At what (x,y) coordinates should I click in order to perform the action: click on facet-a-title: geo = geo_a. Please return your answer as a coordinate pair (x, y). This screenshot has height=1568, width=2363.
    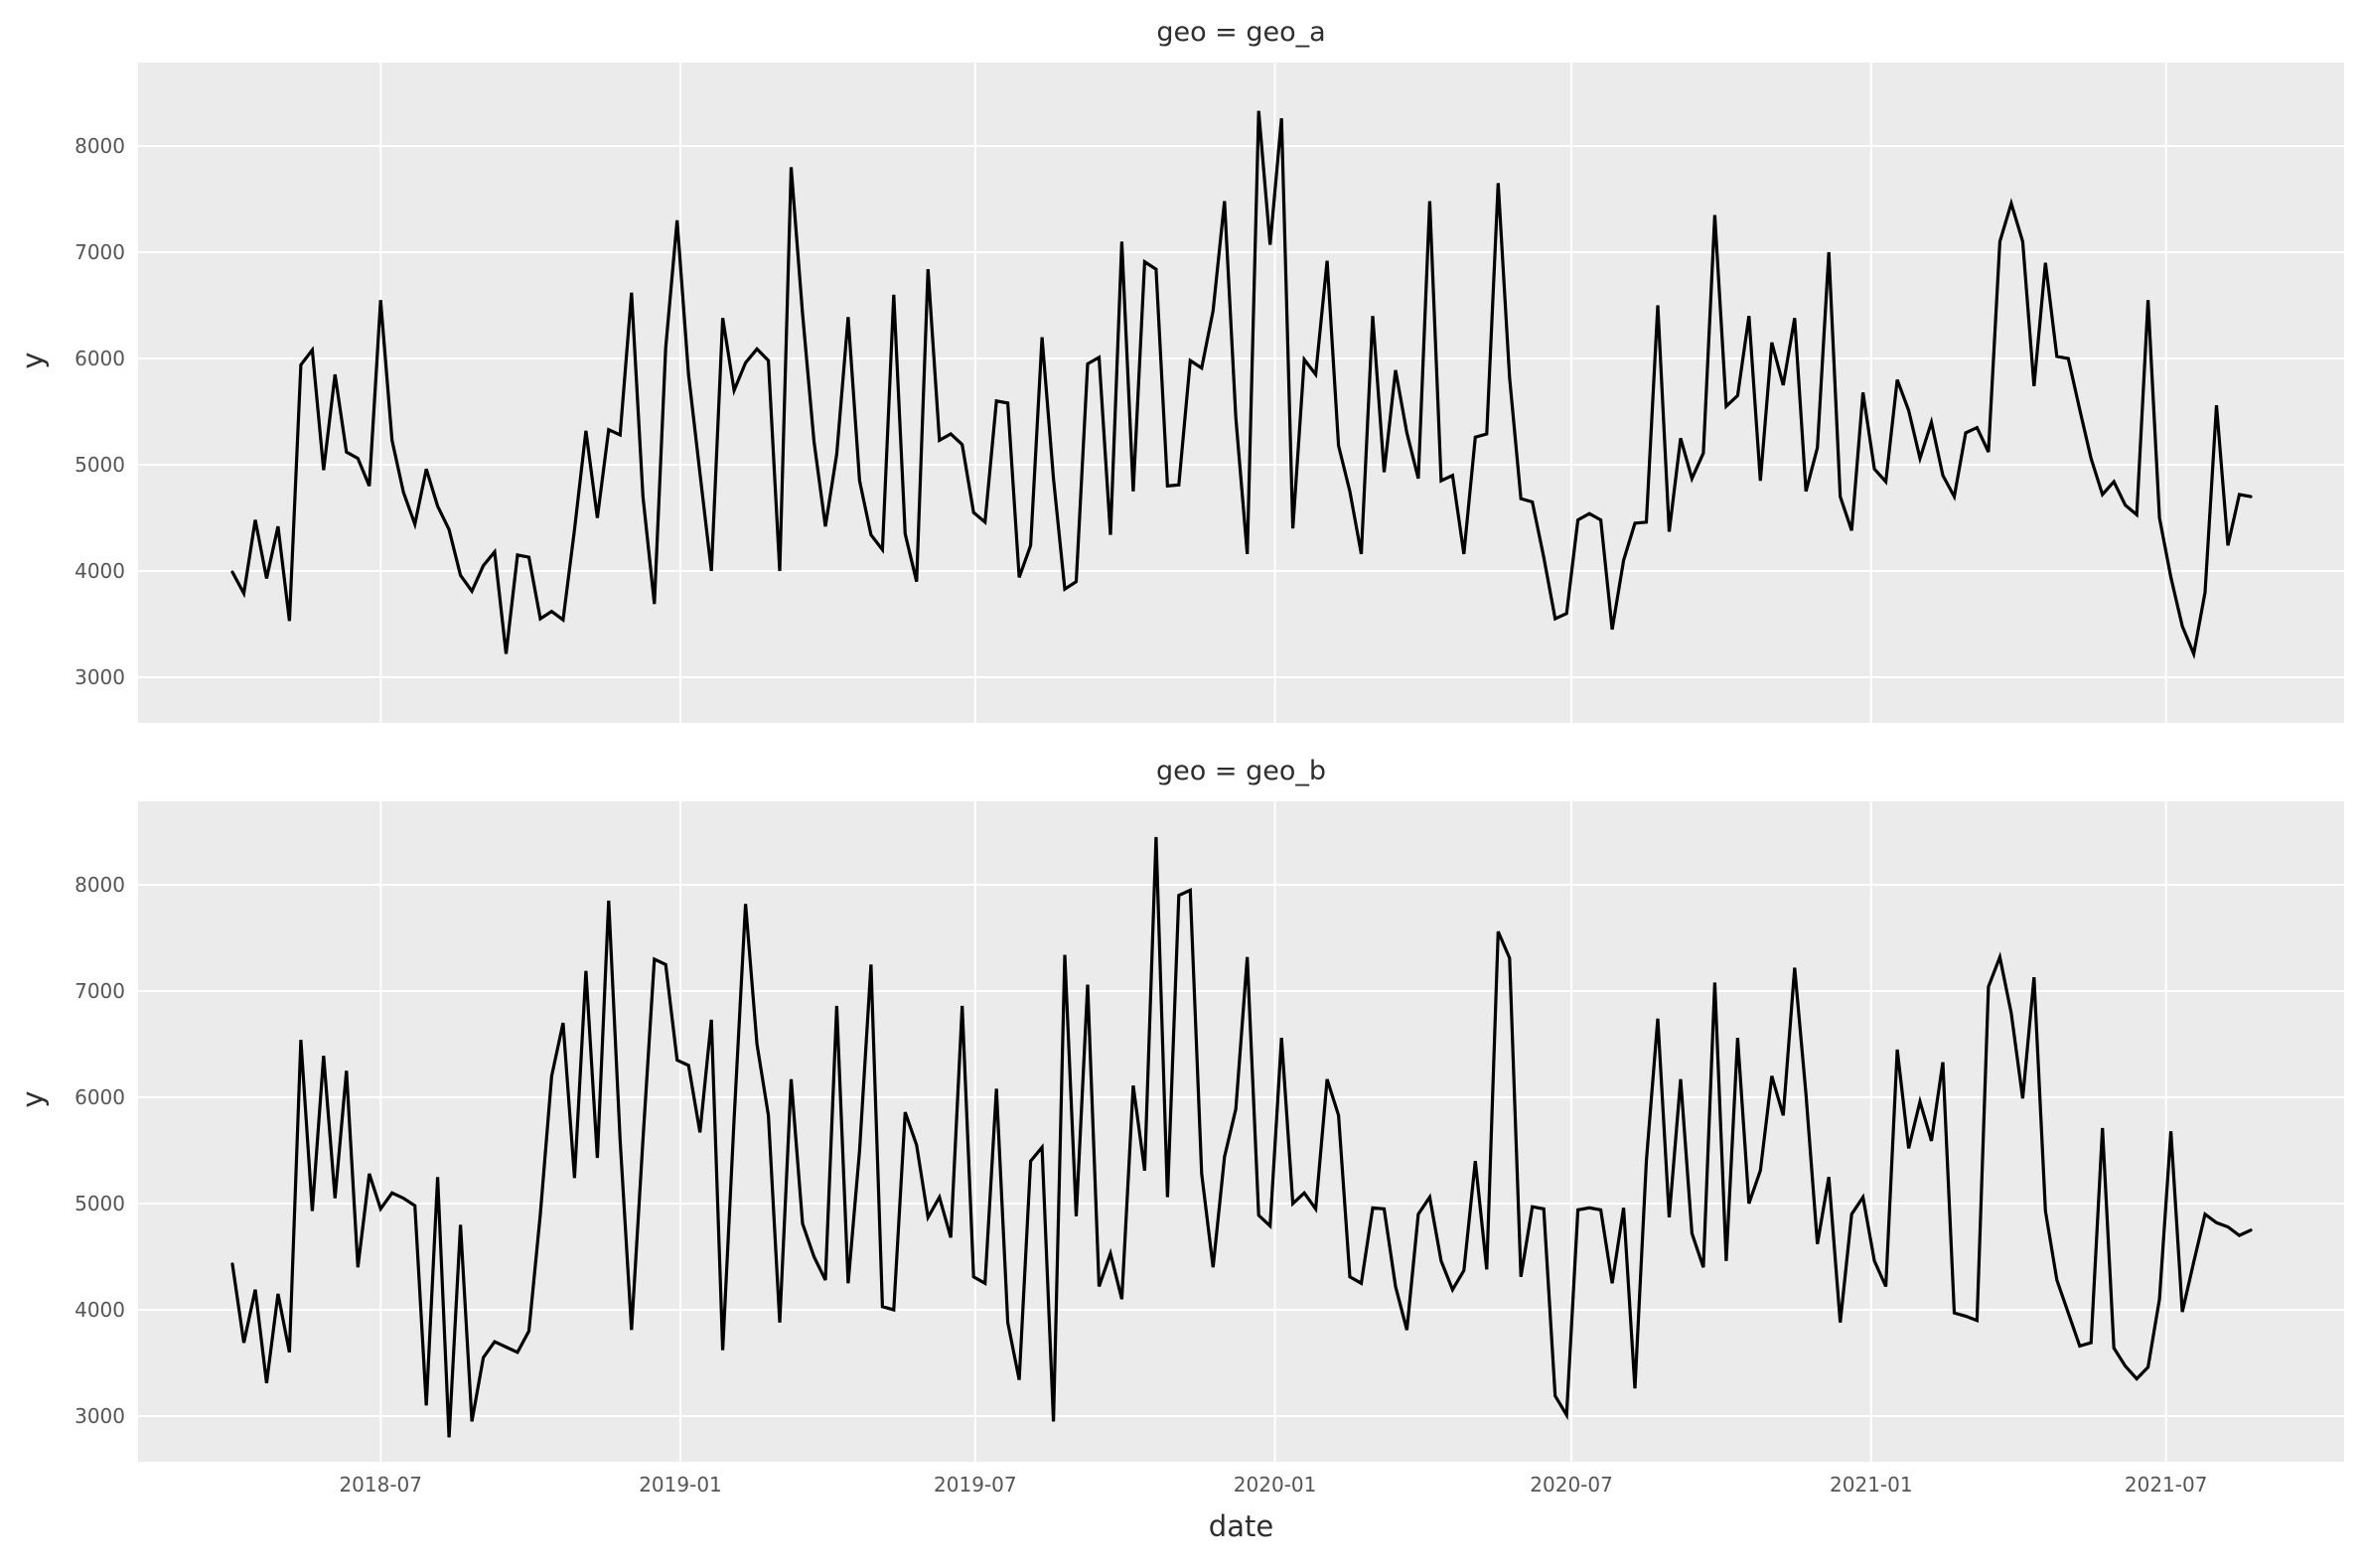
    Looking at the image, I should click on (1241, 32).